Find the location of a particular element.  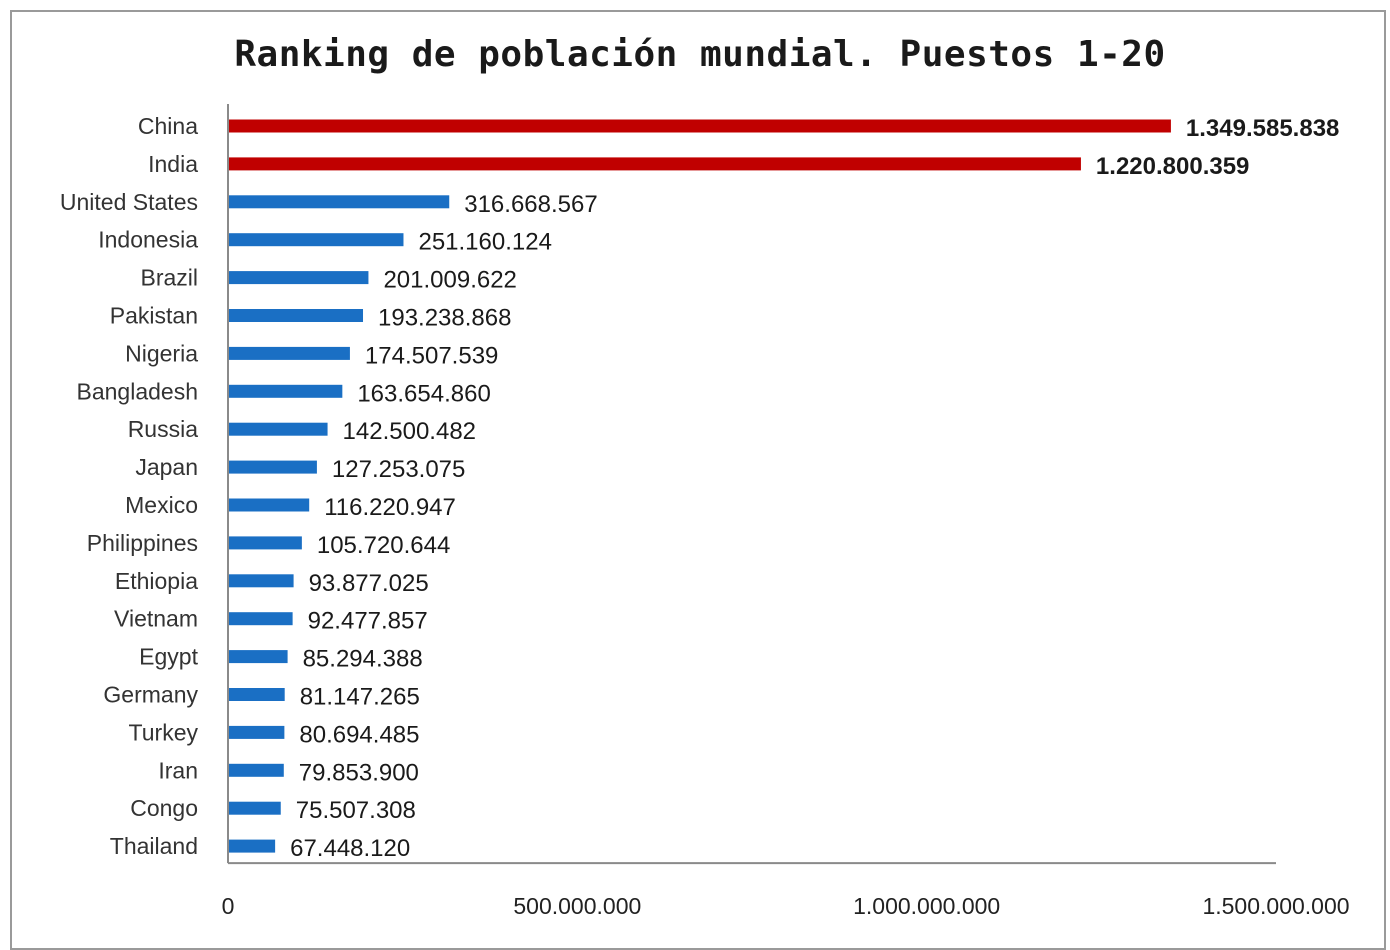

bar-mexico is located at coordinates (269, 505).